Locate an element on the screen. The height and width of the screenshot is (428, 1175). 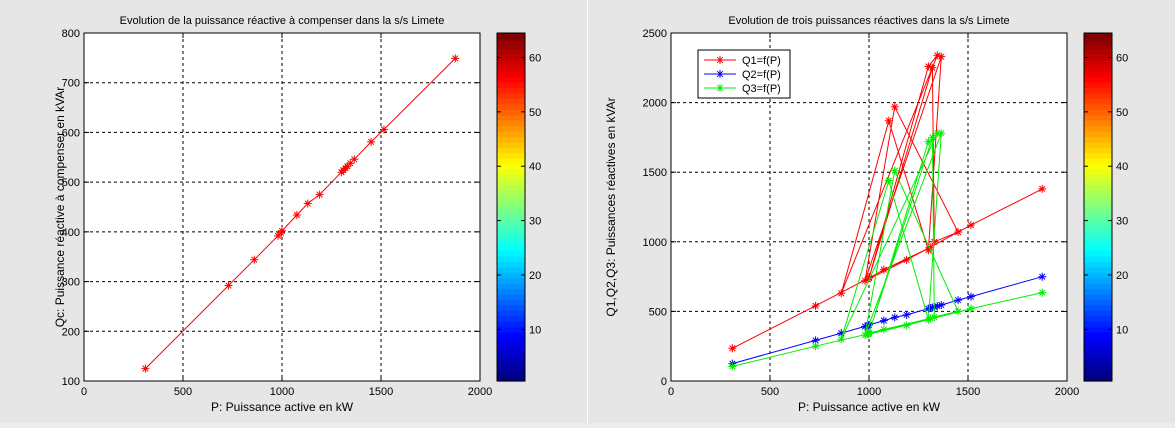
y-tick-label: 1500 is located at coordinates (655, 173).